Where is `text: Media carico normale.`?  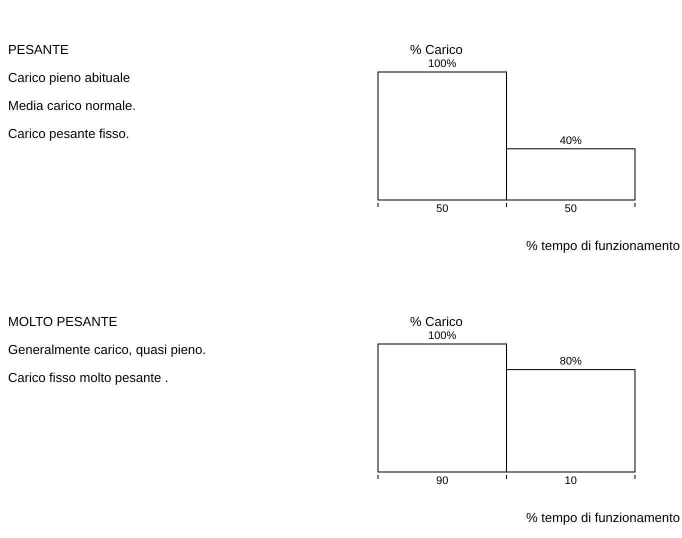 text: Media carico normale. is located at coordinates (72, 105).